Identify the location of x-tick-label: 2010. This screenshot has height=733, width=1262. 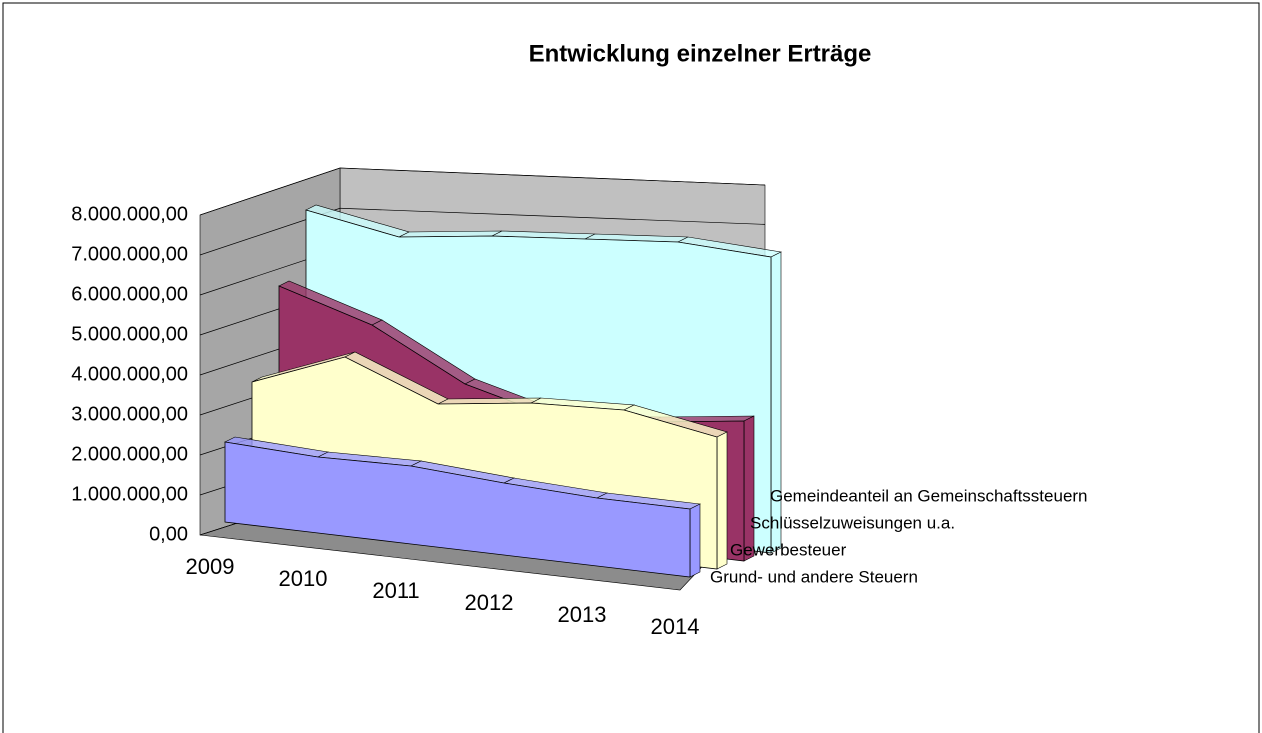
(303, 578).